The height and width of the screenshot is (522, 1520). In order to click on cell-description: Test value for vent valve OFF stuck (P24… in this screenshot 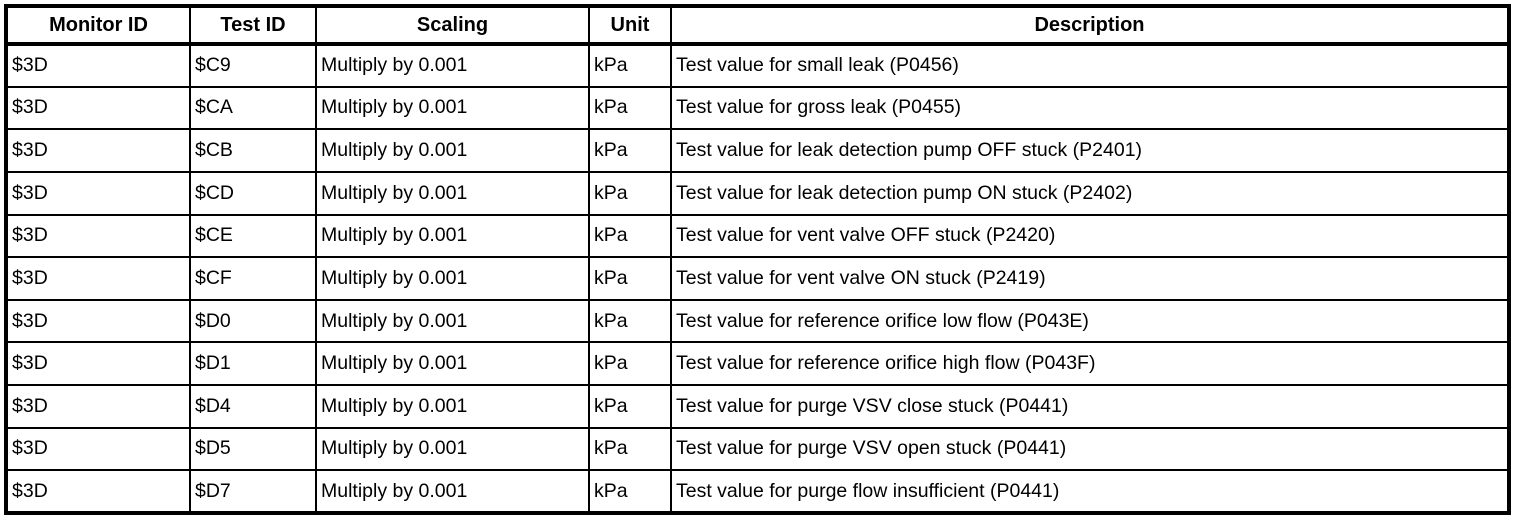, I will do `click(1090, 236)`.